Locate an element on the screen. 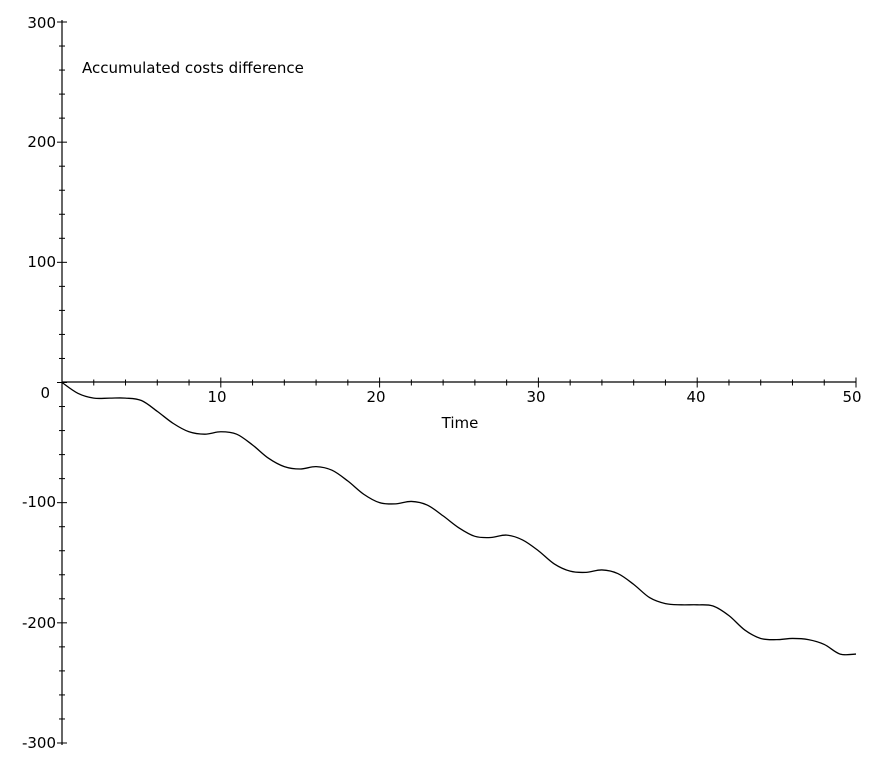  x-tick-labels: 10 20 30 40 50 is located at coordinates (534, 397).